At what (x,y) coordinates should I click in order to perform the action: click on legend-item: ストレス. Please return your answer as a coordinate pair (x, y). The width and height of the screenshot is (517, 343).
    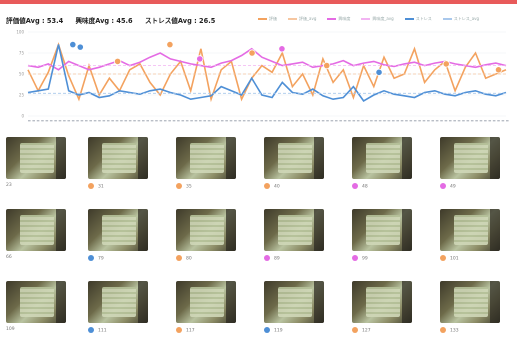
    Looking at the image, I should click on (418, 19).